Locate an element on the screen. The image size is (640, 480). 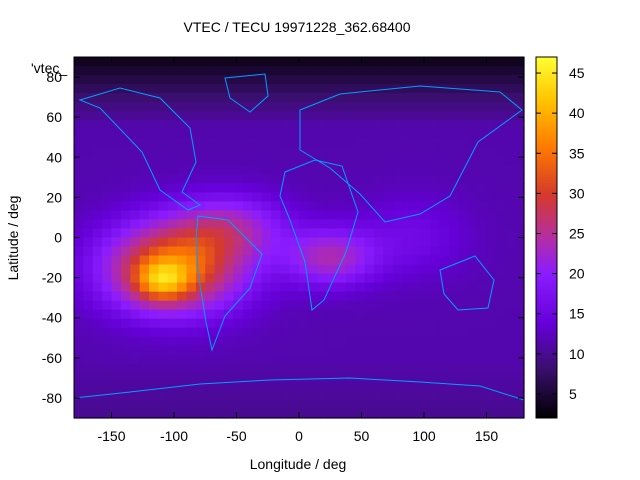
x-axis-label: Longitude / deg is located at coordinates (298, 464).